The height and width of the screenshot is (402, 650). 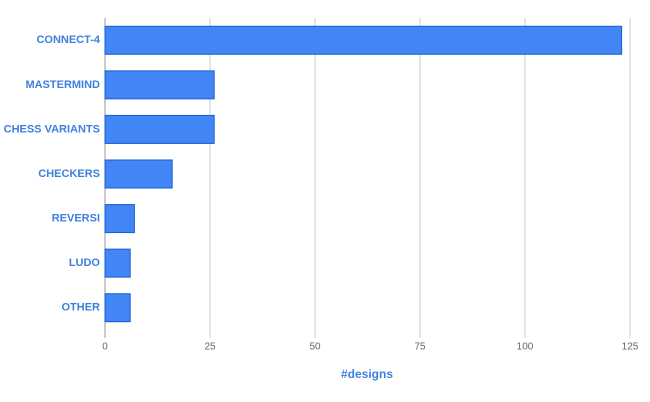 I want to click on x-axis-title: #designs, so click(x=367, y=374).